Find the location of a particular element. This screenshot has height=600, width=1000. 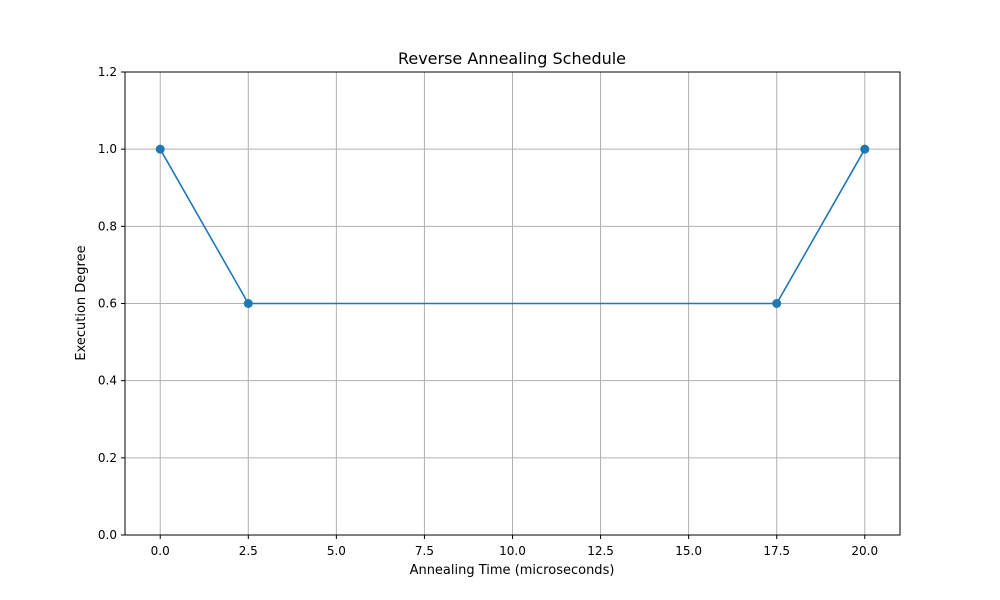

x-tick-label: 5.0 is located at coordinates (336, 551).